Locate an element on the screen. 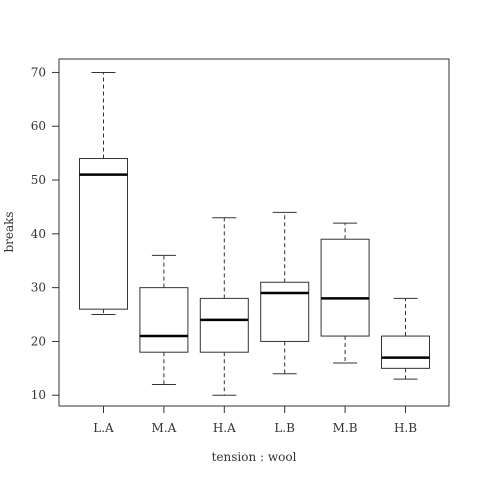  y-tick-label-60: 60 is located at coordinates (38, 126).